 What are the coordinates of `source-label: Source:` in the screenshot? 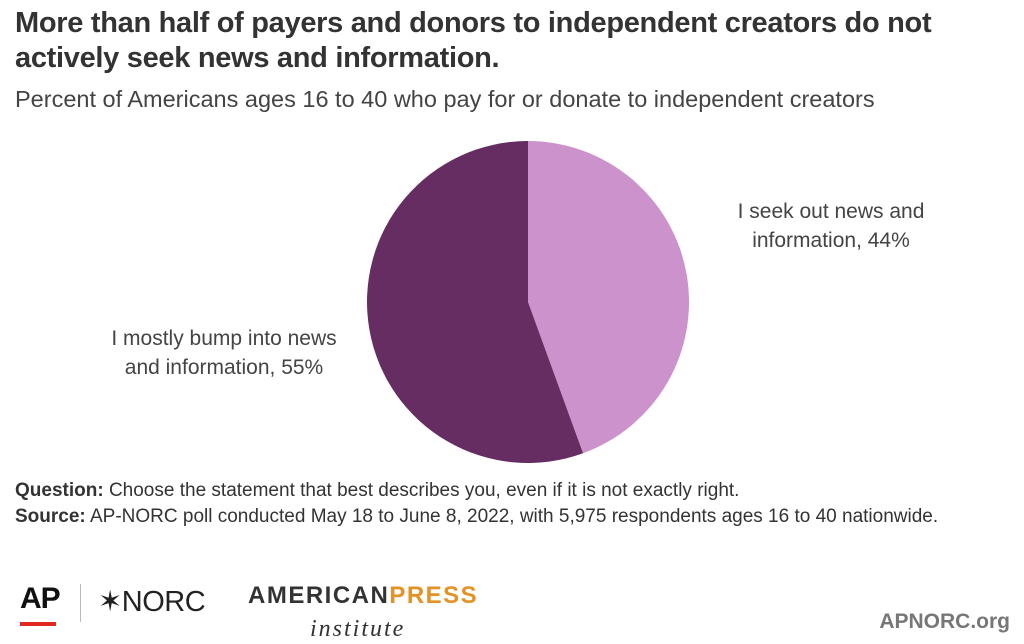 It's located at (50, 516).